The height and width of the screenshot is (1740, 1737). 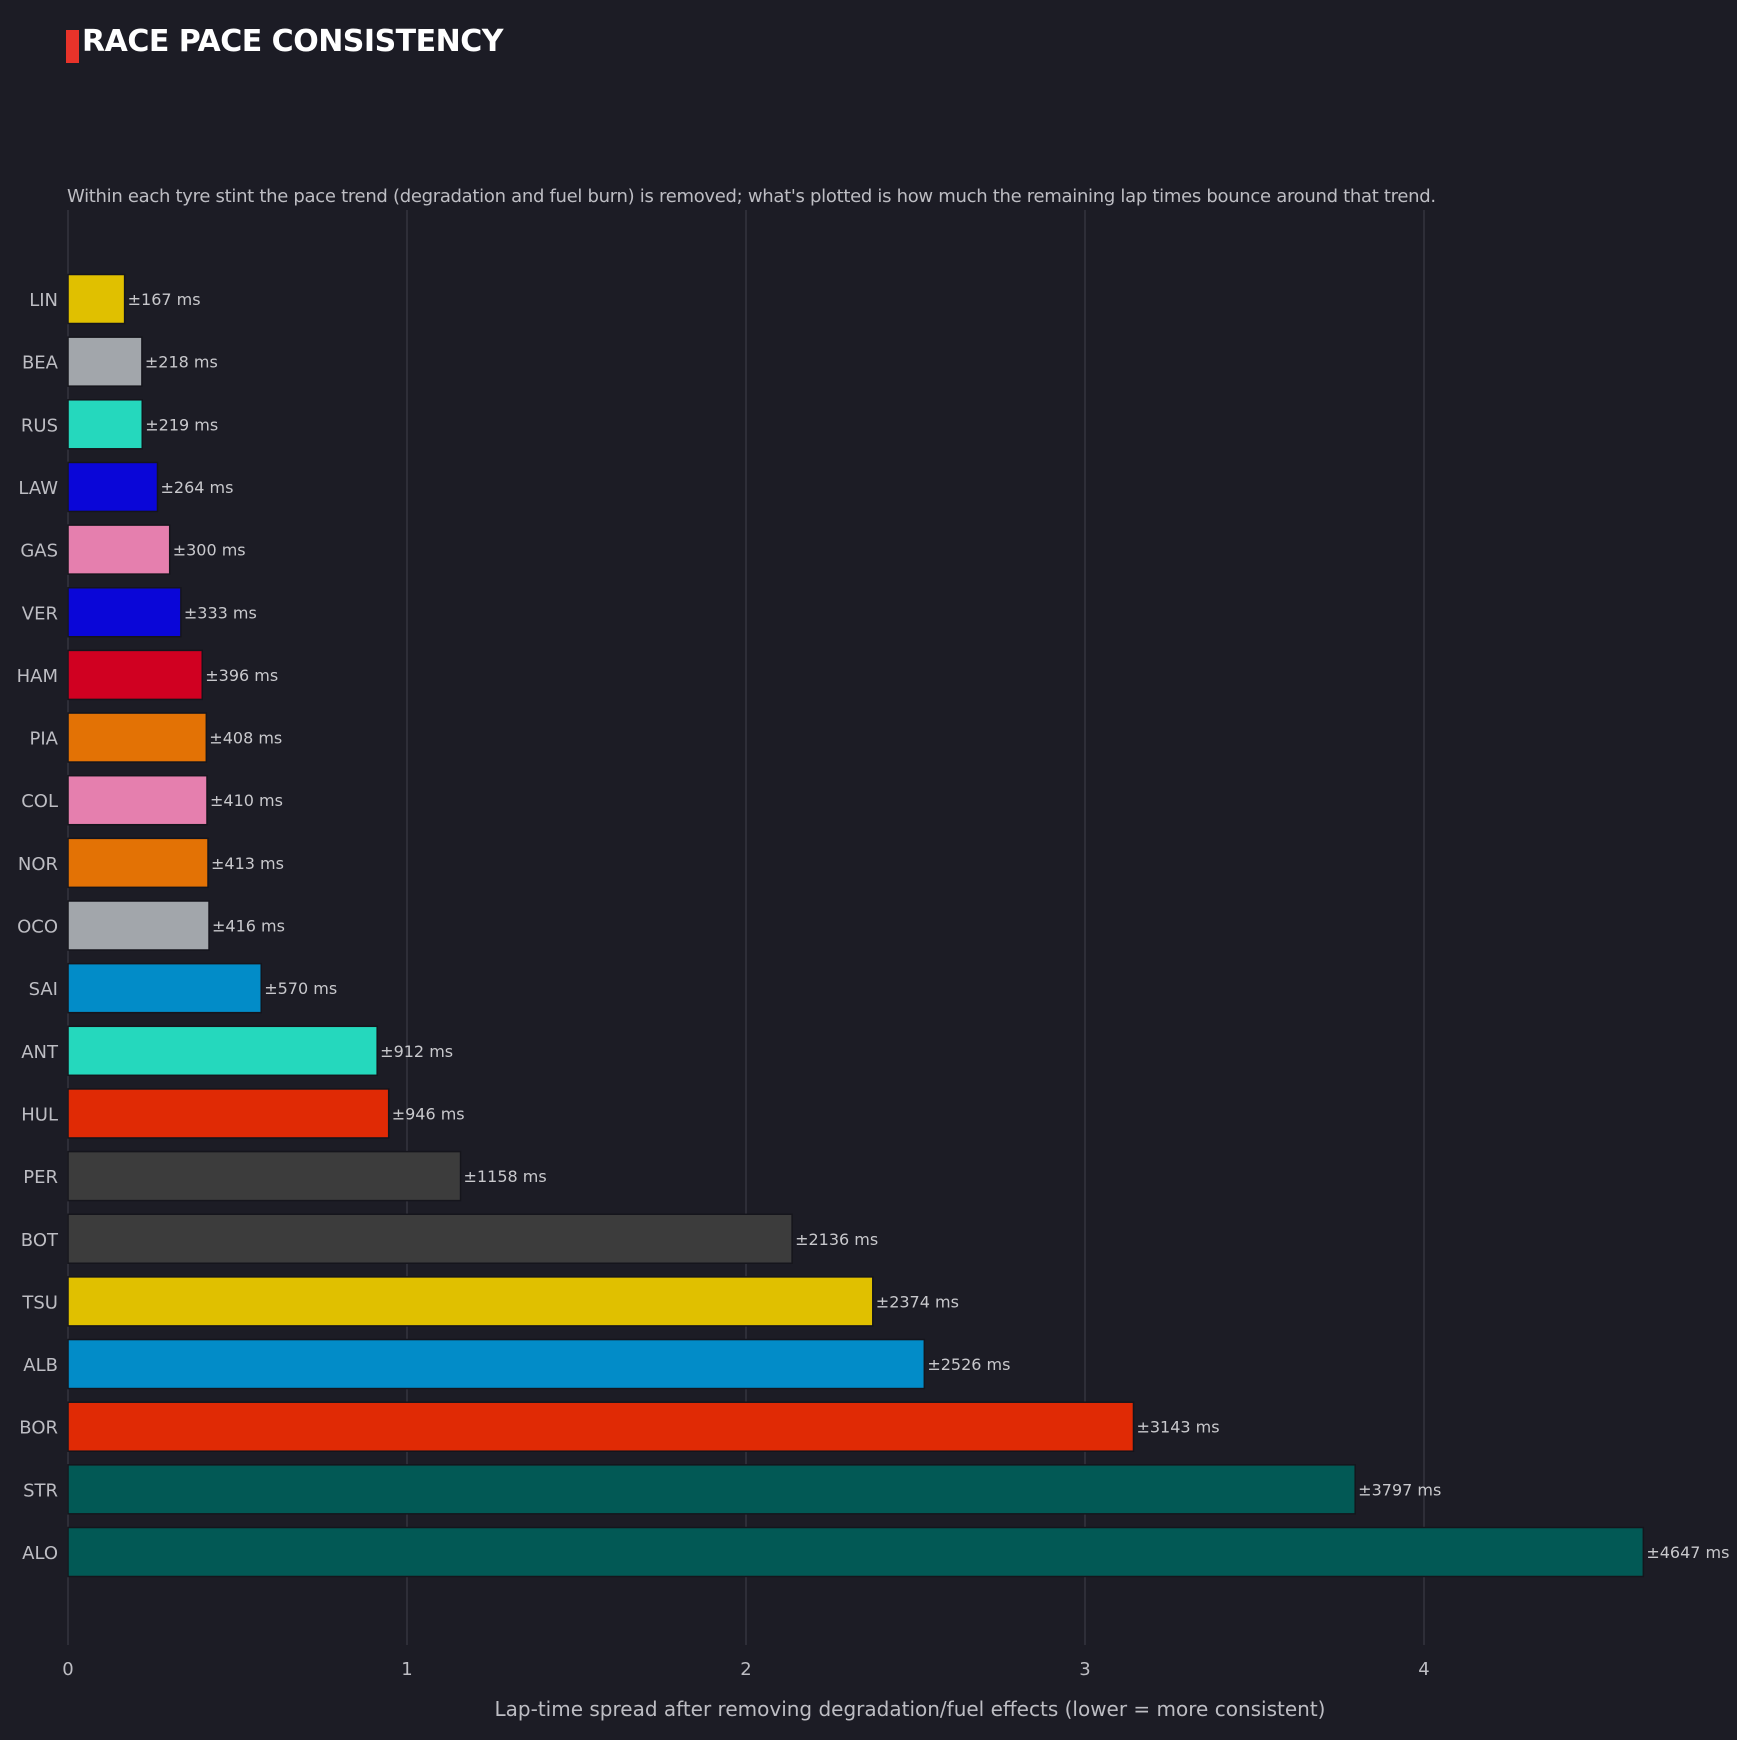 I want to click on bar-str, so click(x=711, y=1489).